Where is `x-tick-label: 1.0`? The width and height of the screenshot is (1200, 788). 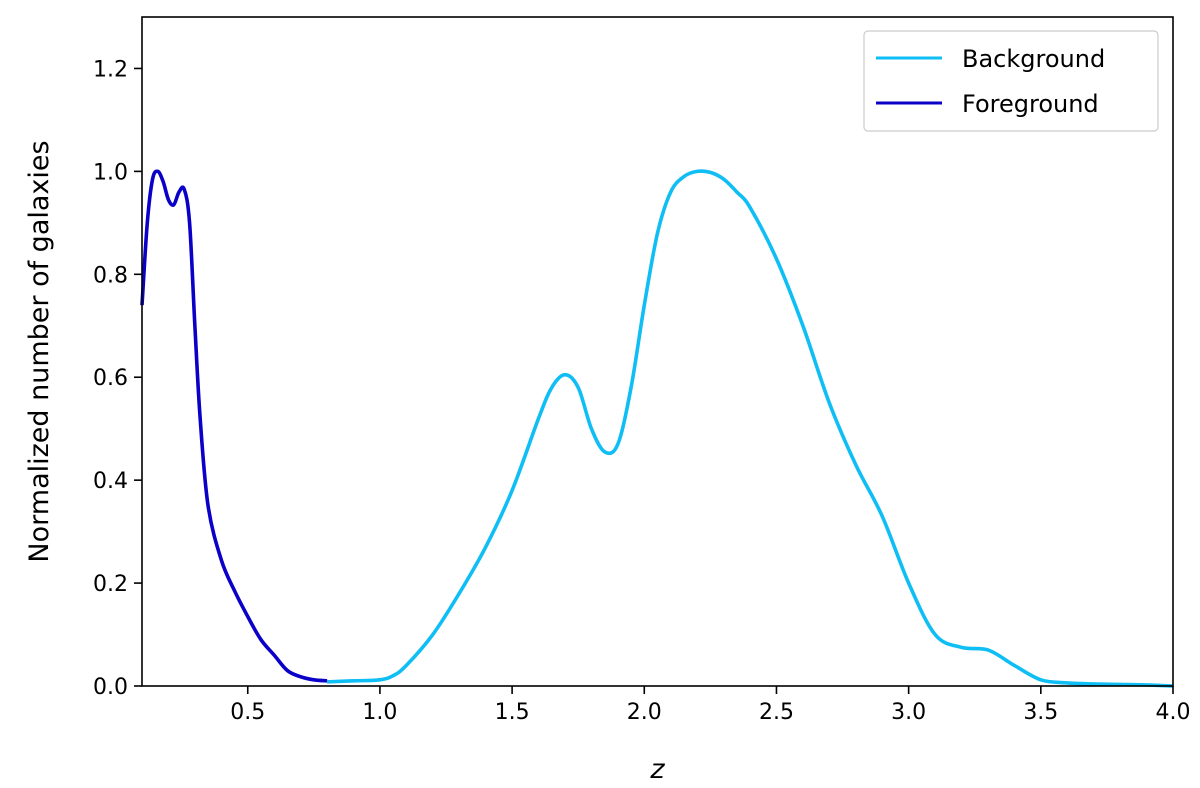
x-tick-label: 1.0 is located at coordinates (379, 712).